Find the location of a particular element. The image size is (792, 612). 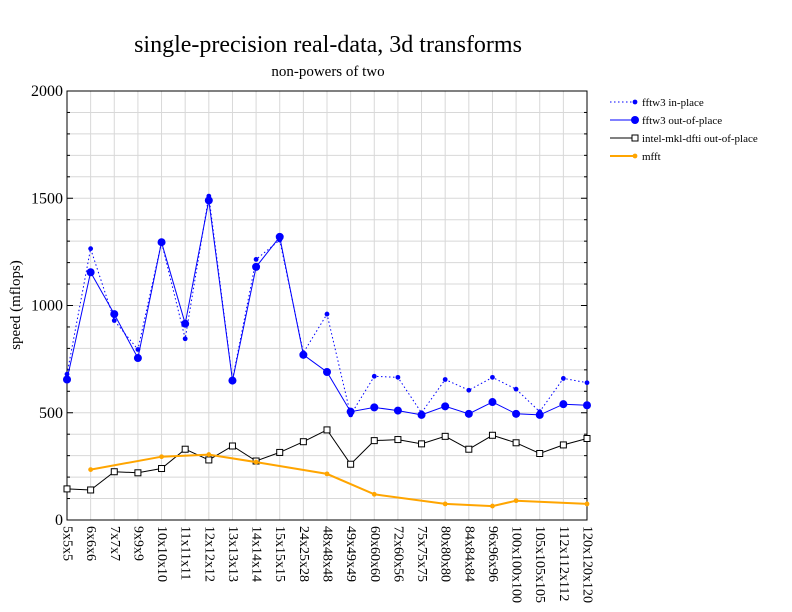

y-tick-label: 1000 is located at coordinates (47, 306).